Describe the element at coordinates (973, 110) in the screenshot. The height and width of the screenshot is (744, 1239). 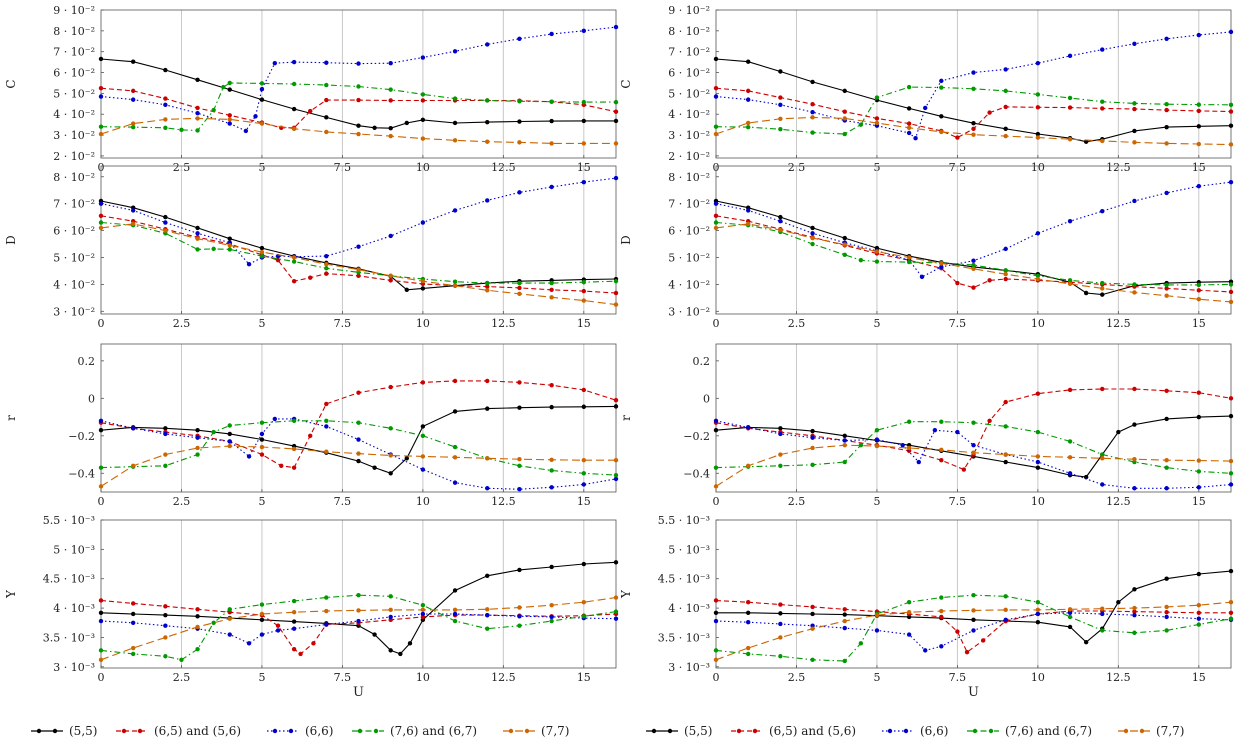
I see `series-line-s76` at that location.